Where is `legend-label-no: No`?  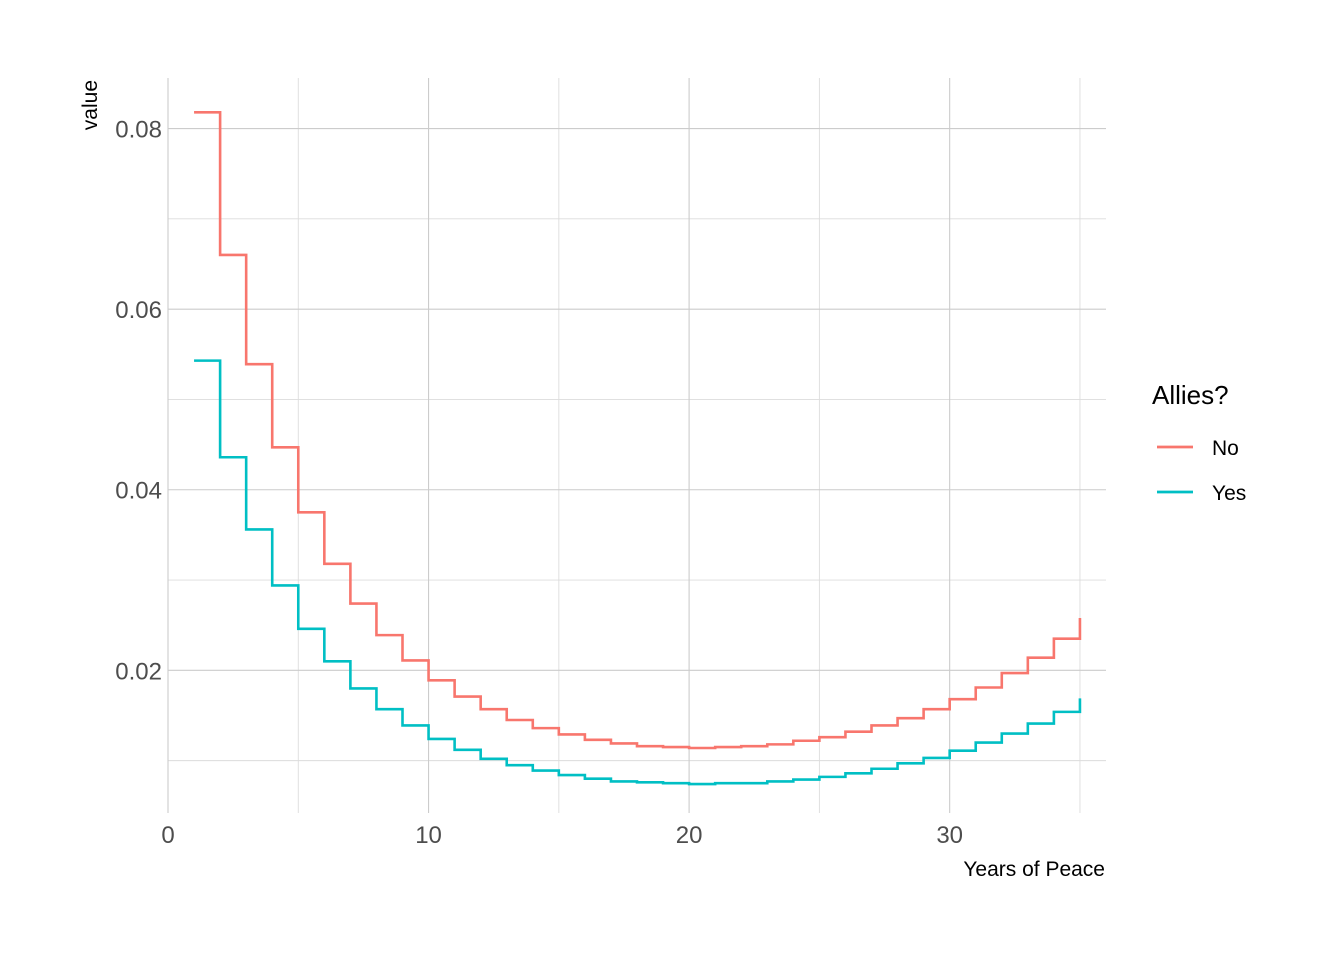 legend-label-no: No is located at coordinates (1225, 448).